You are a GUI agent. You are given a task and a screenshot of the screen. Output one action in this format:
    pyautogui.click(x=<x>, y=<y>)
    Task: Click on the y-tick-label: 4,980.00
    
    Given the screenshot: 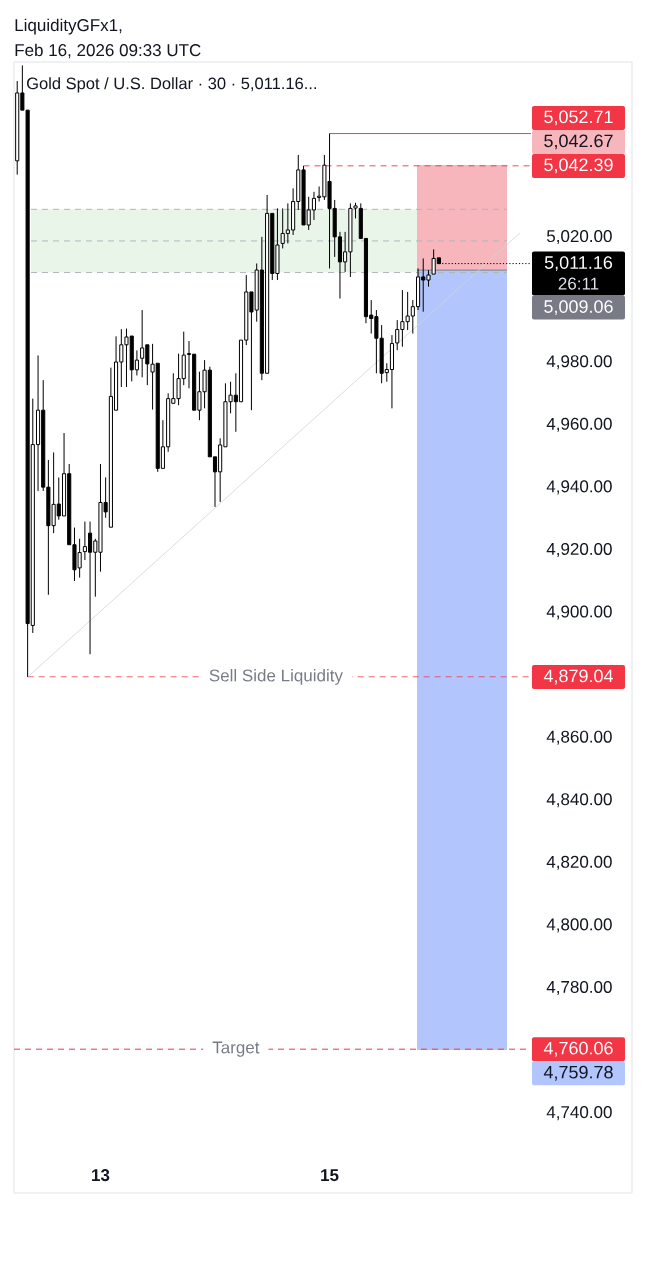 What is the action you would take?
    pyautogui.click(x=579, y=362)
    